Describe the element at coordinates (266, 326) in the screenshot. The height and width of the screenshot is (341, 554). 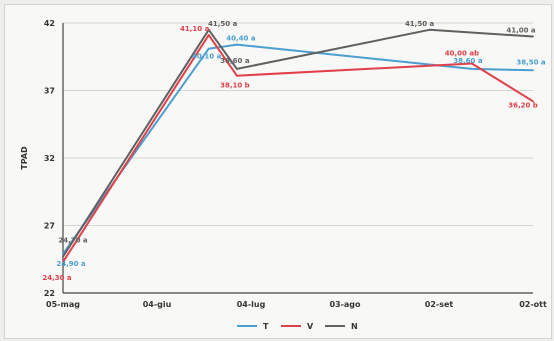
I see `legend-label-T: T` at that location.